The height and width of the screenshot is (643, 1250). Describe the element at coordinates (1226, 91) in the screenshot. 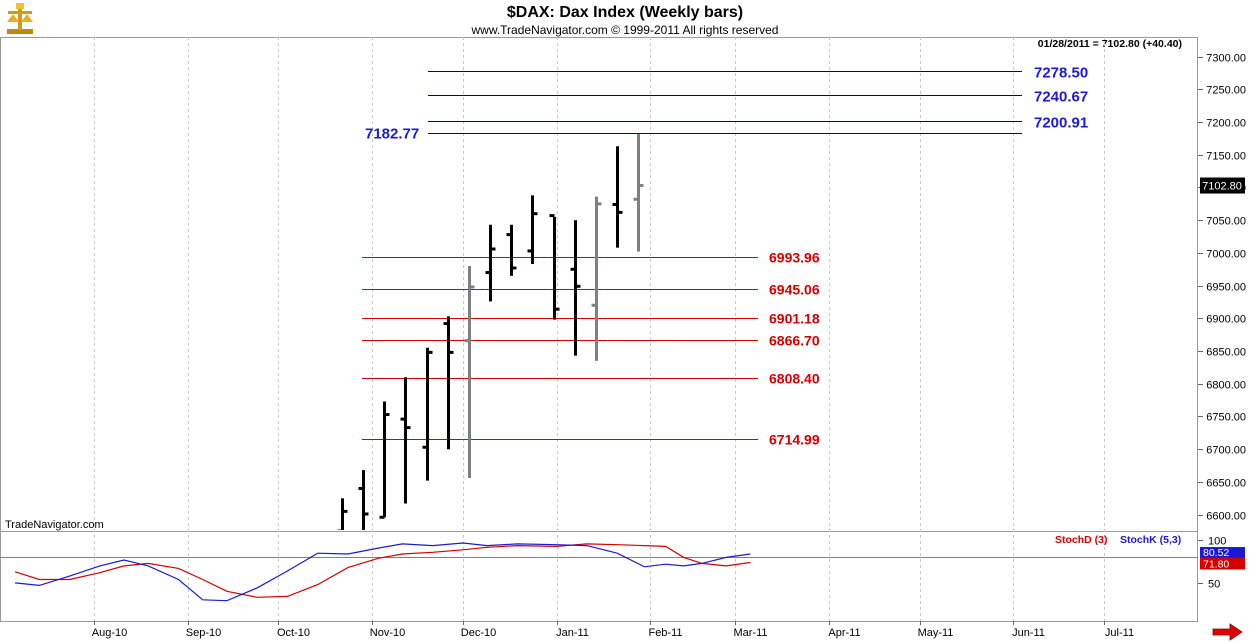

I see `y-tick-label: 7250.00` at that location.